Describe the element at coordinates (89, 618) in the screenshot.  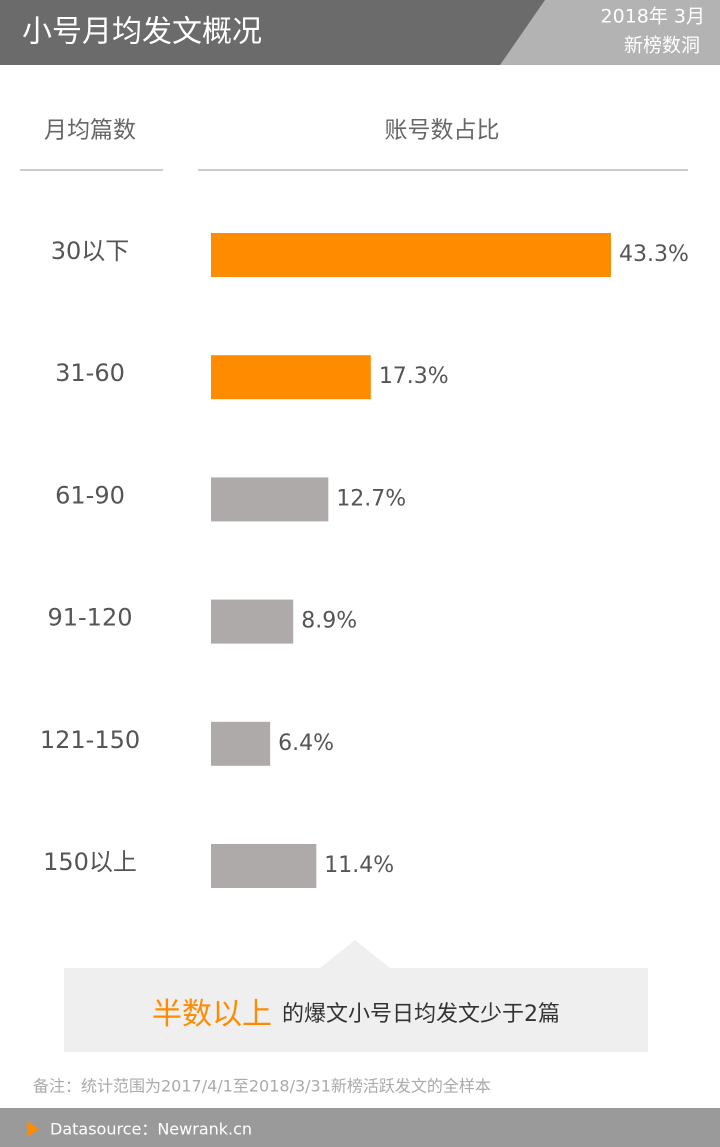
I see `category-label: 91-120` at that location.